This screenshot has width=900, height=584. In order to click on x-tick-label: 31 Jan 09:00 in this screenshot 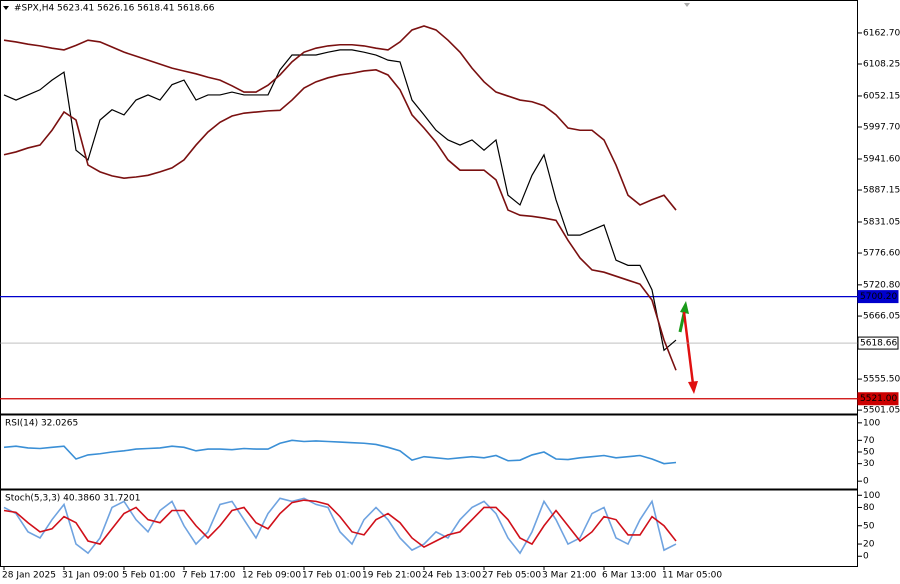, I will do `click(90, 576)`.